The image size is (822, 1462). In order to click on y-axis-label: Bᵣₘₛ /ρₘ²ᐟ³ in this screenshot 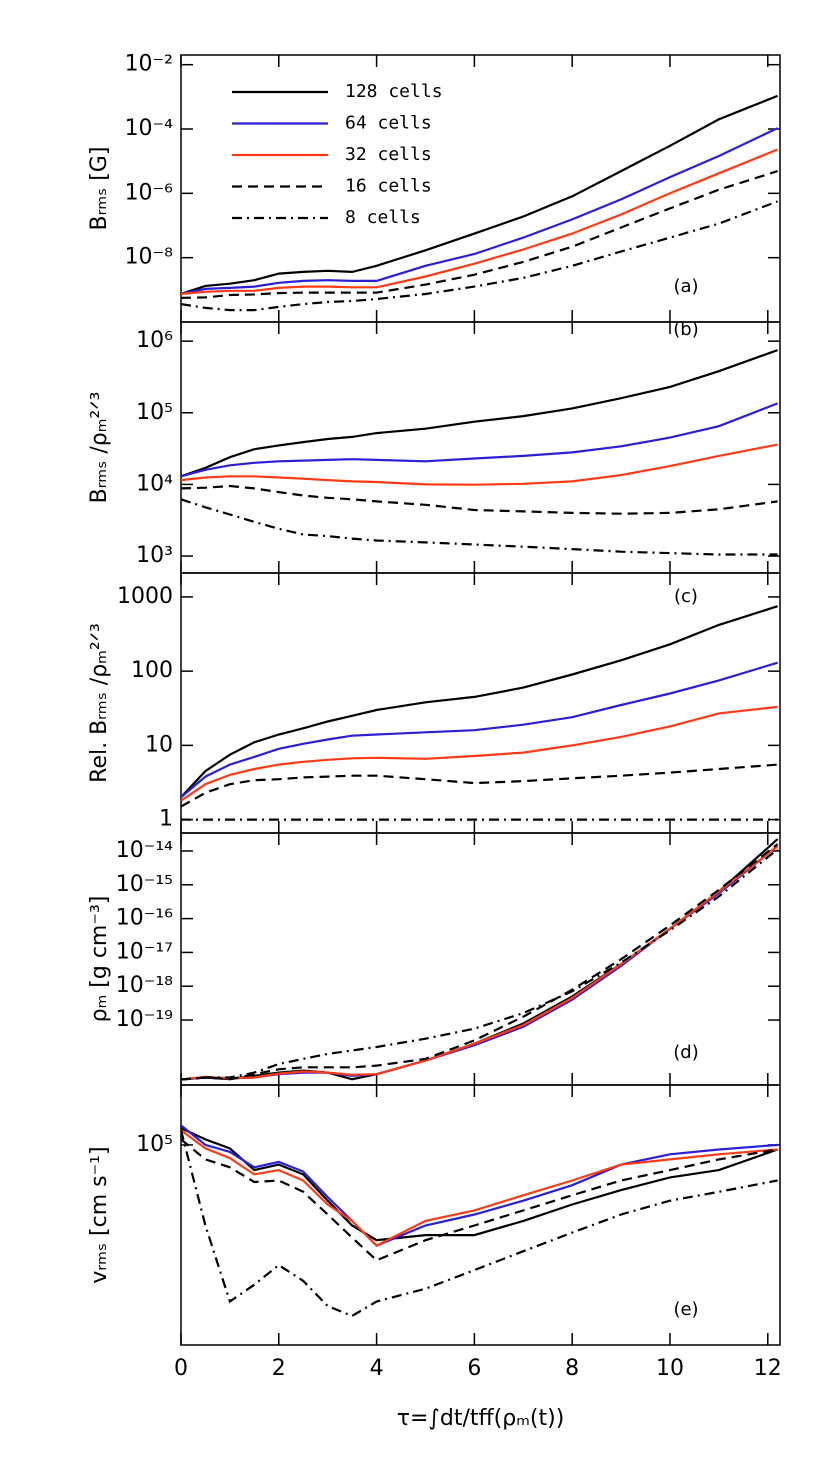, I will do `click(99, 448)`.